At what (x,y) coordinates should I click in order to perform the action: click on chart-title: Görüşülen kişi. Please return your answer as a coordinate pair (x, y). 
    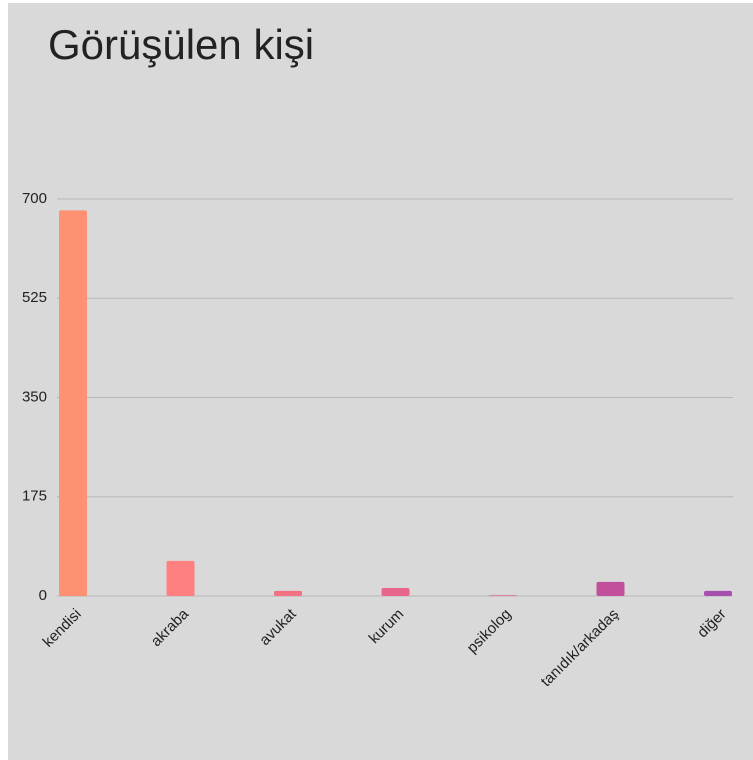
    Looking at the image, I should click on (181, 44).